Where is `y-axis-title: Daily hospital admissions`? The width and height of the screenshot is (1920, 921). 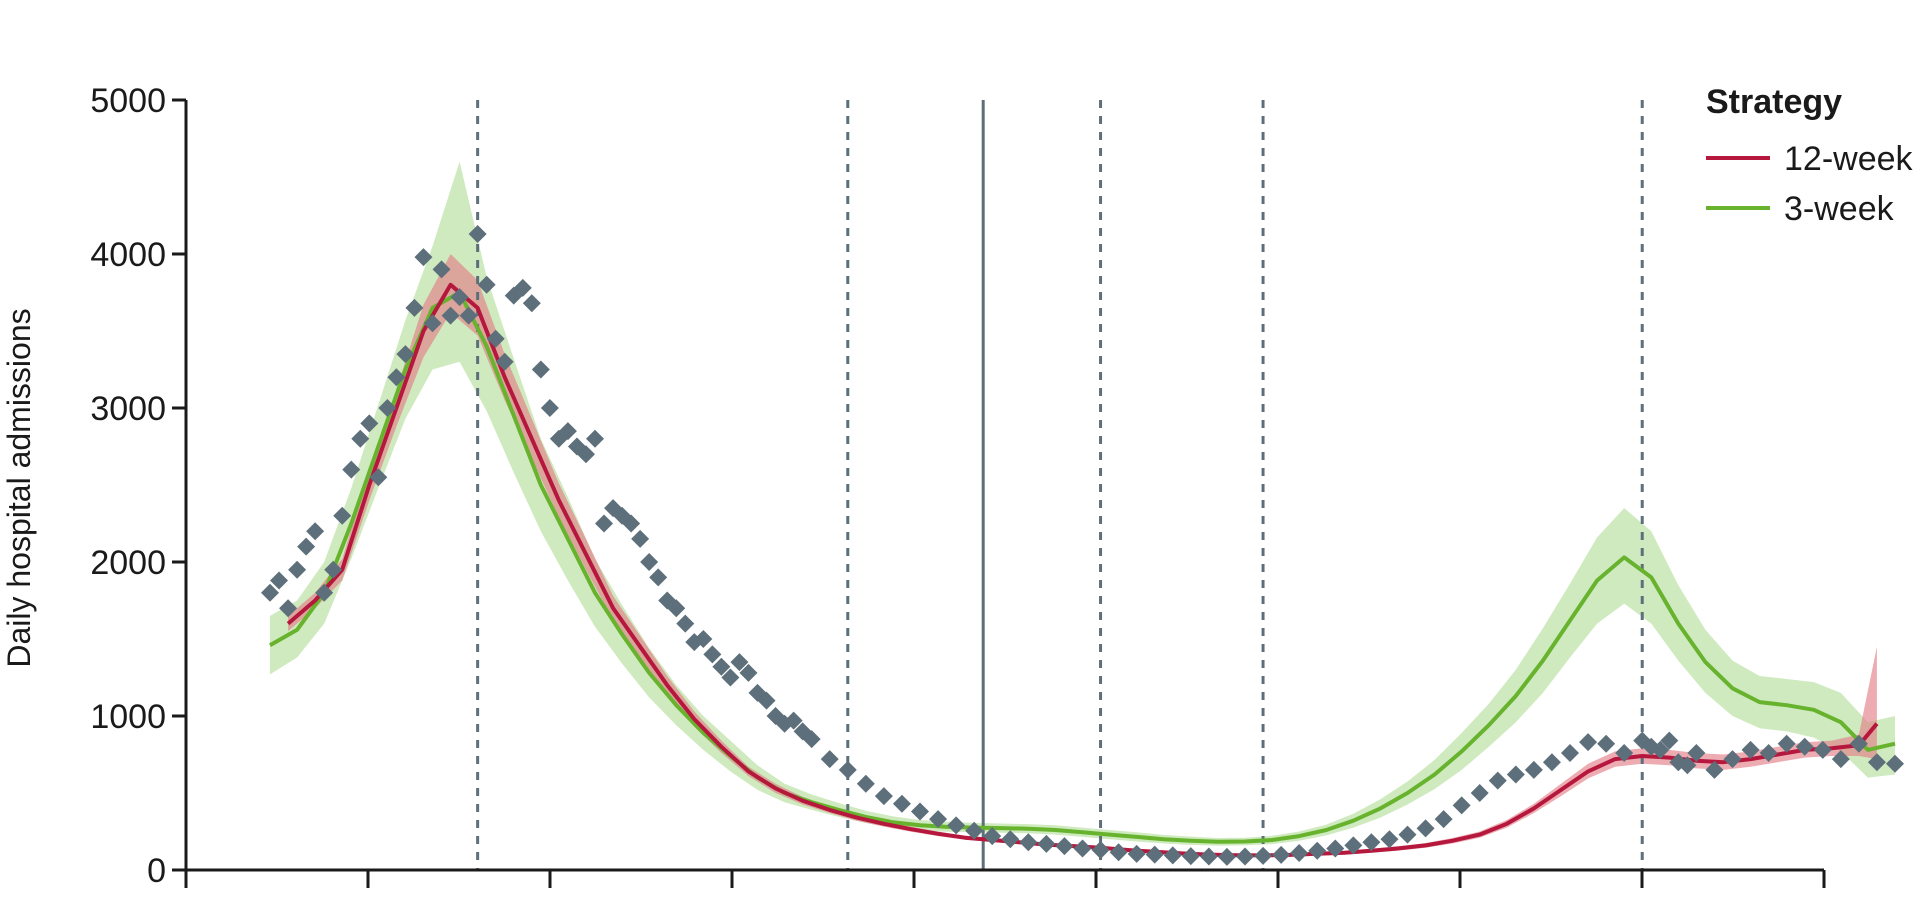 y-axis-title: Daily hospital admissions is located at coordinates (19, 487).